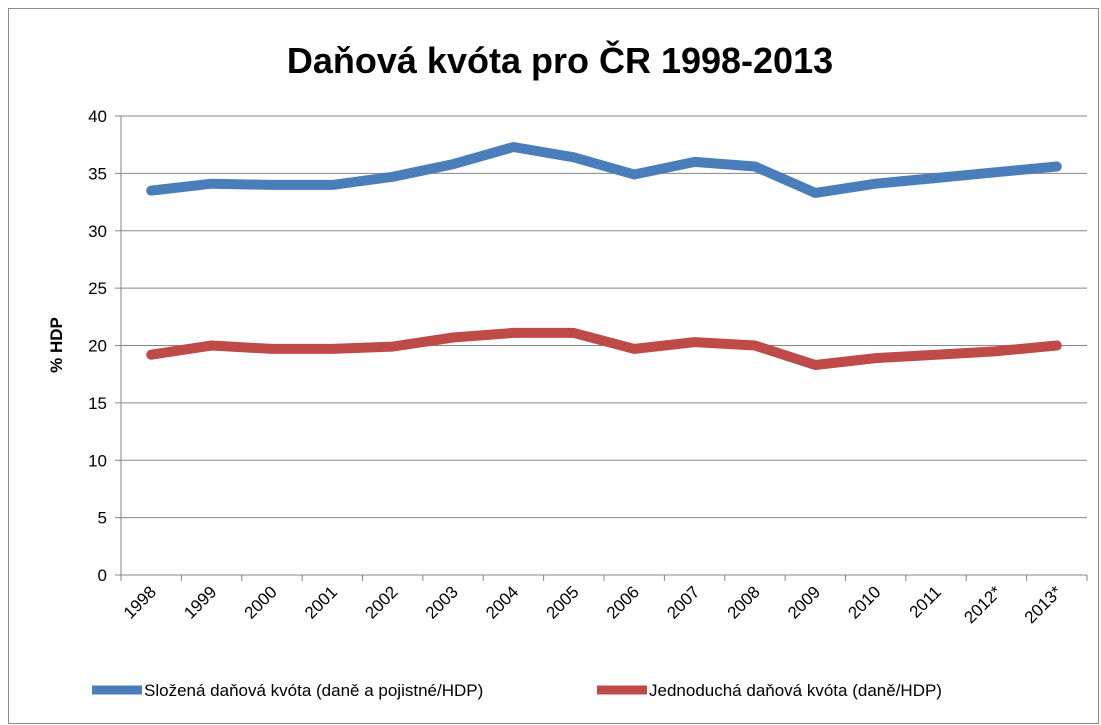  What do you see at coordinates (744, 602) in the screenshot?
I see `x-tick-label: 2008` at bounding box center [744, 602].